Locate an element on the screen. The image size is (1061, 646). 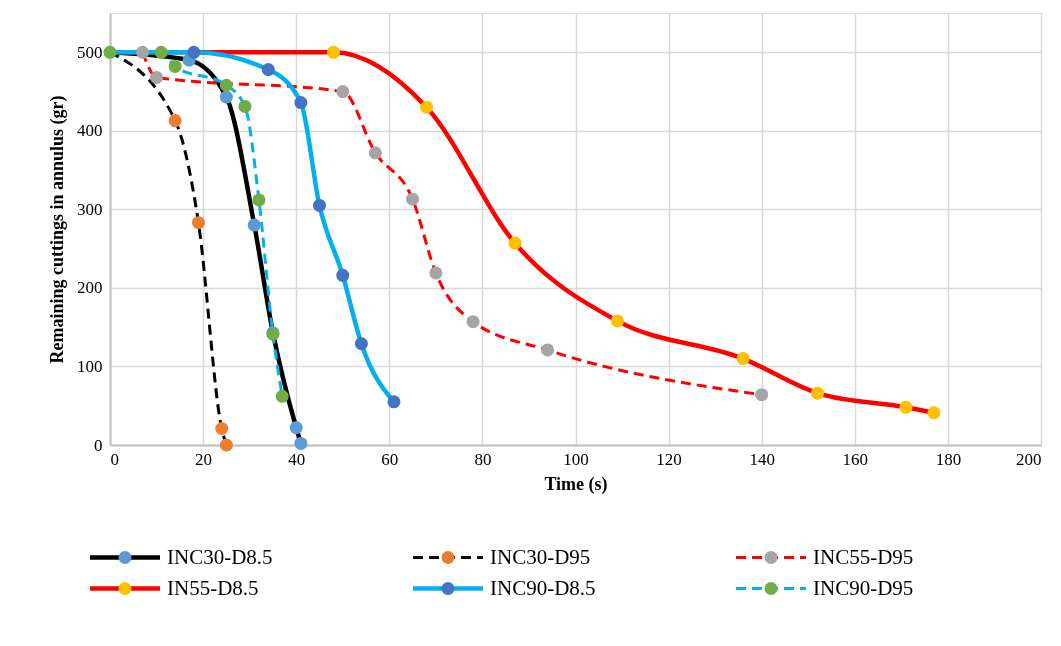
legend-label: INC90-D95 is located at coordinates (863, 587).